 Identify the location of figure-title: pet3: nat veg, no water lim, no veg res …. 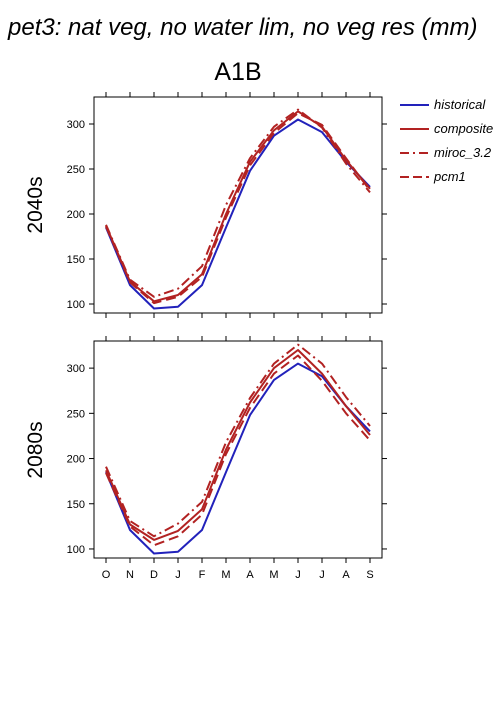
(242, 27).